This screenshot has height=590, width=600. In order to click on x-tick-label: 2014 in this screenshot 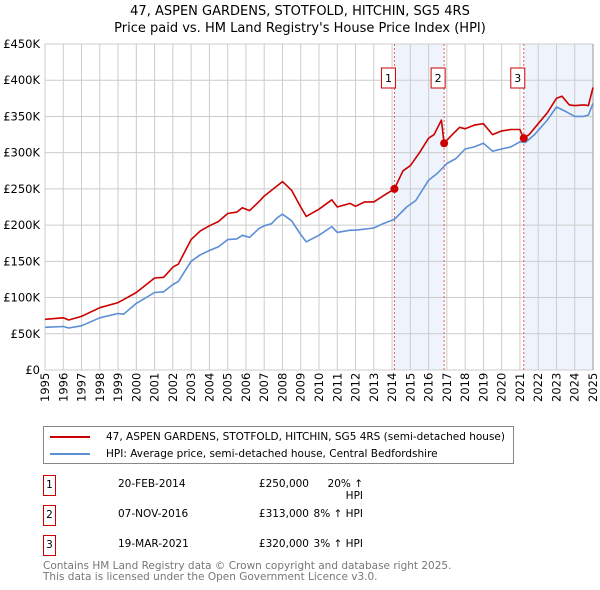, I will do `click(392, 387)`.